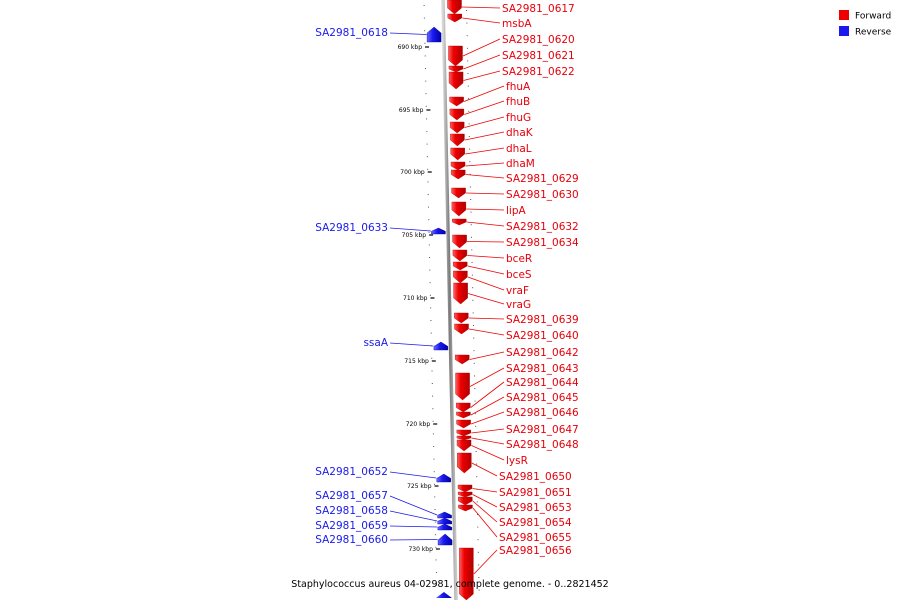 The image size is (900, 600). Describe the element at coordinates (517, 291) in the screenshot. I see `forward-gene-label: vraF` at that location.